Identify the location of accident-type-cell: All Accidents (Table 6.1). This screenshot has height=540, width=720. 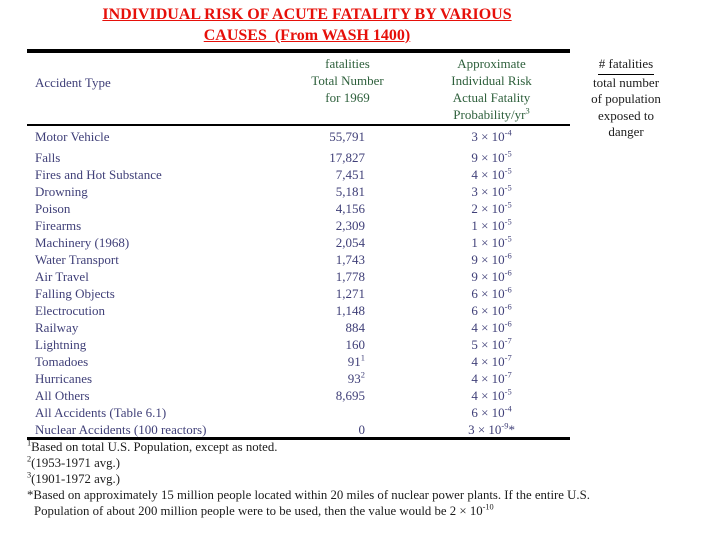
(101, 412).